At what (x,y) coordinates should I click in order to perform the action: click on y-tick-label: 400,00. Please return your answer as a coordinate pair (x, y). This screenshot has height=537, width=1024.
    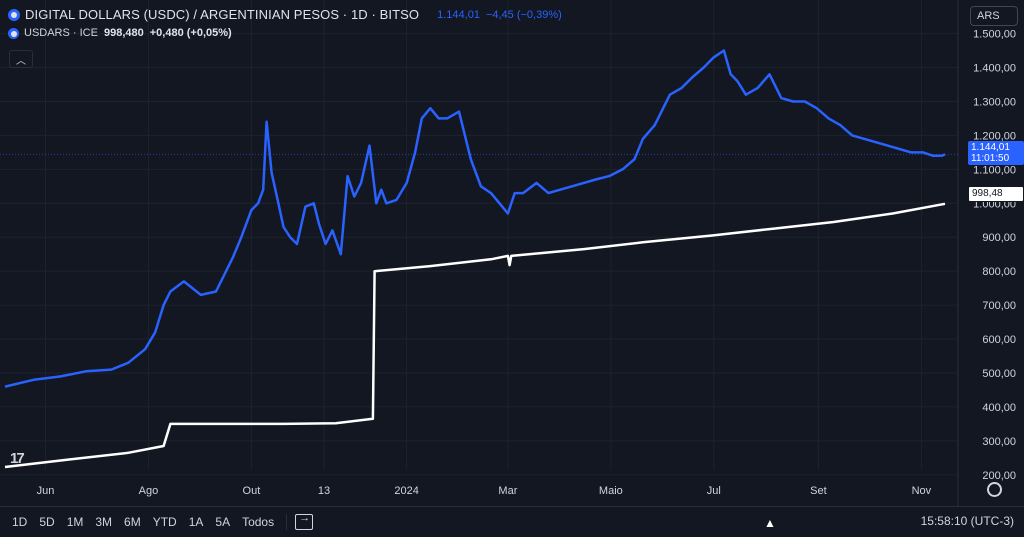
    Looking at the image, I should click on (999, 408).